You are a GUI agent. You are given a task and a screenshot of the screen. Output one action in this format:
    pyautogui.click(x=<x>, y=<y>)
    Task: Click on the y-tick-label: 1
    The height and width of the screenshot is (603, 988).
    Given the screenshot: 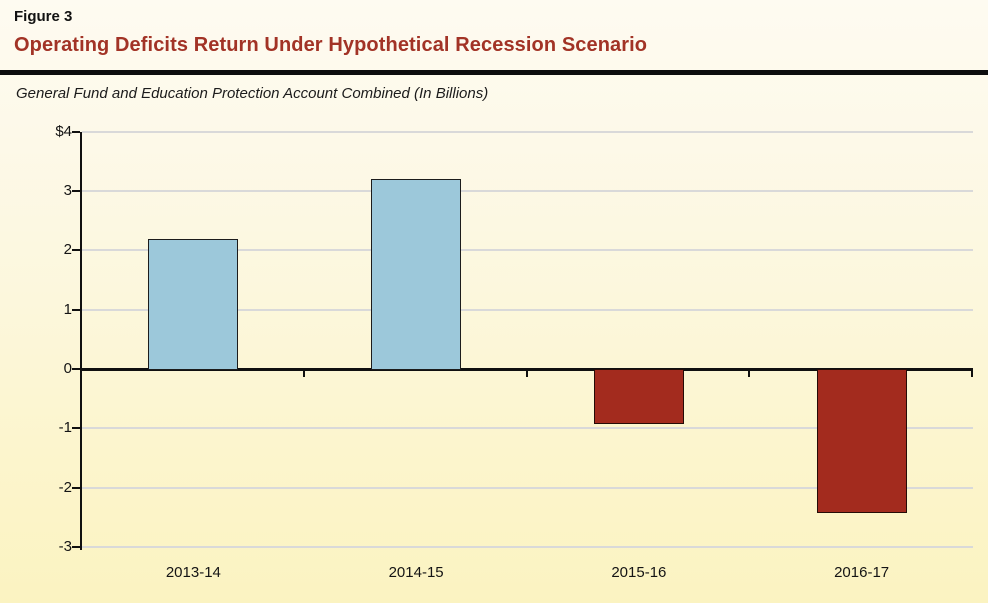 What is the action you would take?
    pyautogui.click(x=67, y=309)
    